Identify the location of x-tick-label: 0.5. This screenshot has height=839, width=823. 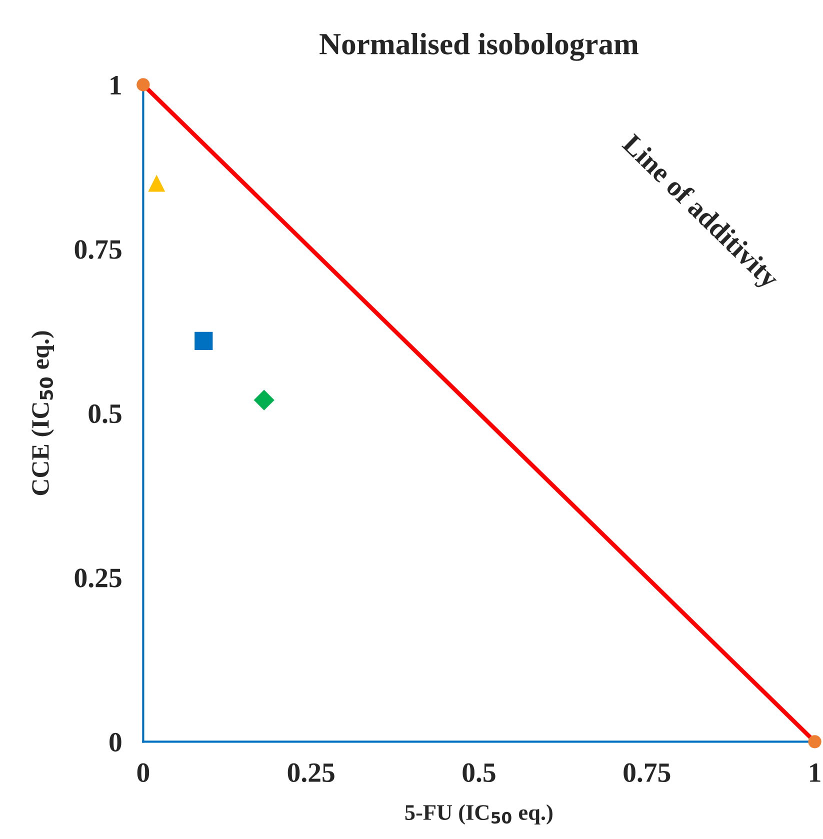
(479, 772).